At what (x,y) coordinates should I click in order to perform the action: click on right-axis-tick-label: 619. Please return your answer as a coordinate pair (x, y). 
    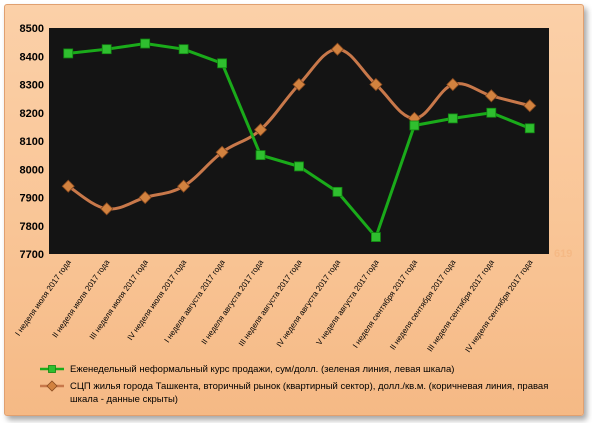
    Looking at the image, I should click on (563, 254).